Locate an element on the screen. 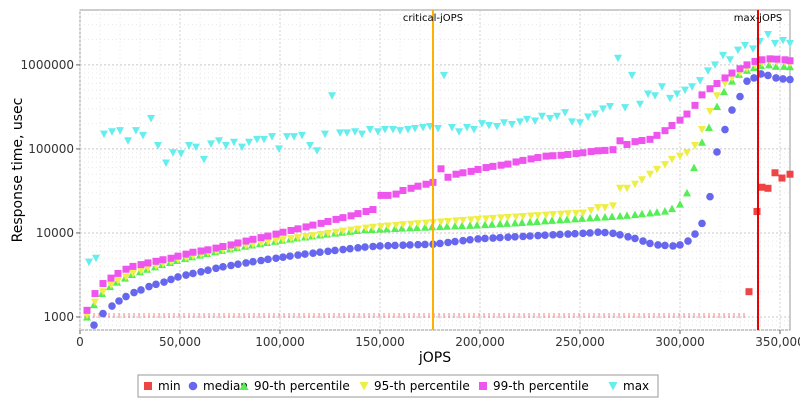  marker-label-max-jops: max-jOPS is located at coordinates (758, 18).